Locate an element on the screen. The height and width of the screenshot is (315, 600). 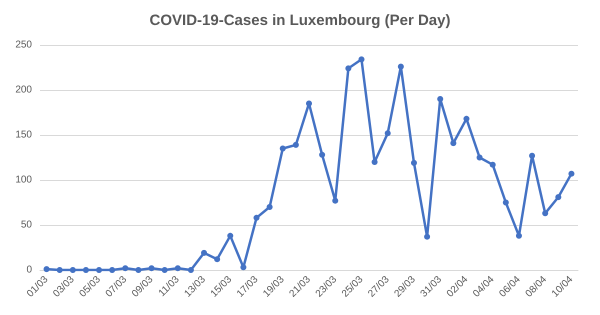
y-tick-label: 0 is located at coordinates (29, 270).